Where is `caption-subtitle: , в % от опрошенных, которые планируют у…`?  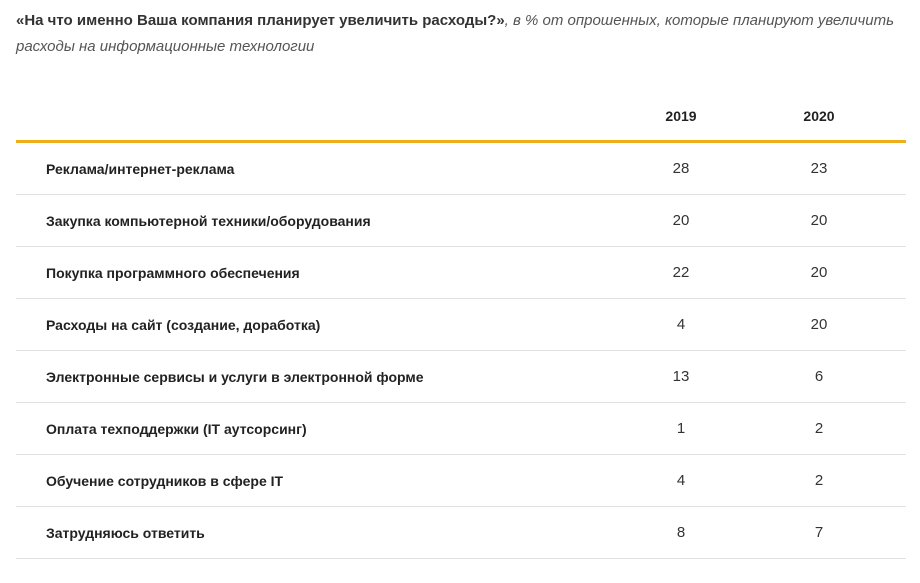 caption-subtitle: , в % от опрошенных, которые планируют у… is located at coordinates (455, 33).